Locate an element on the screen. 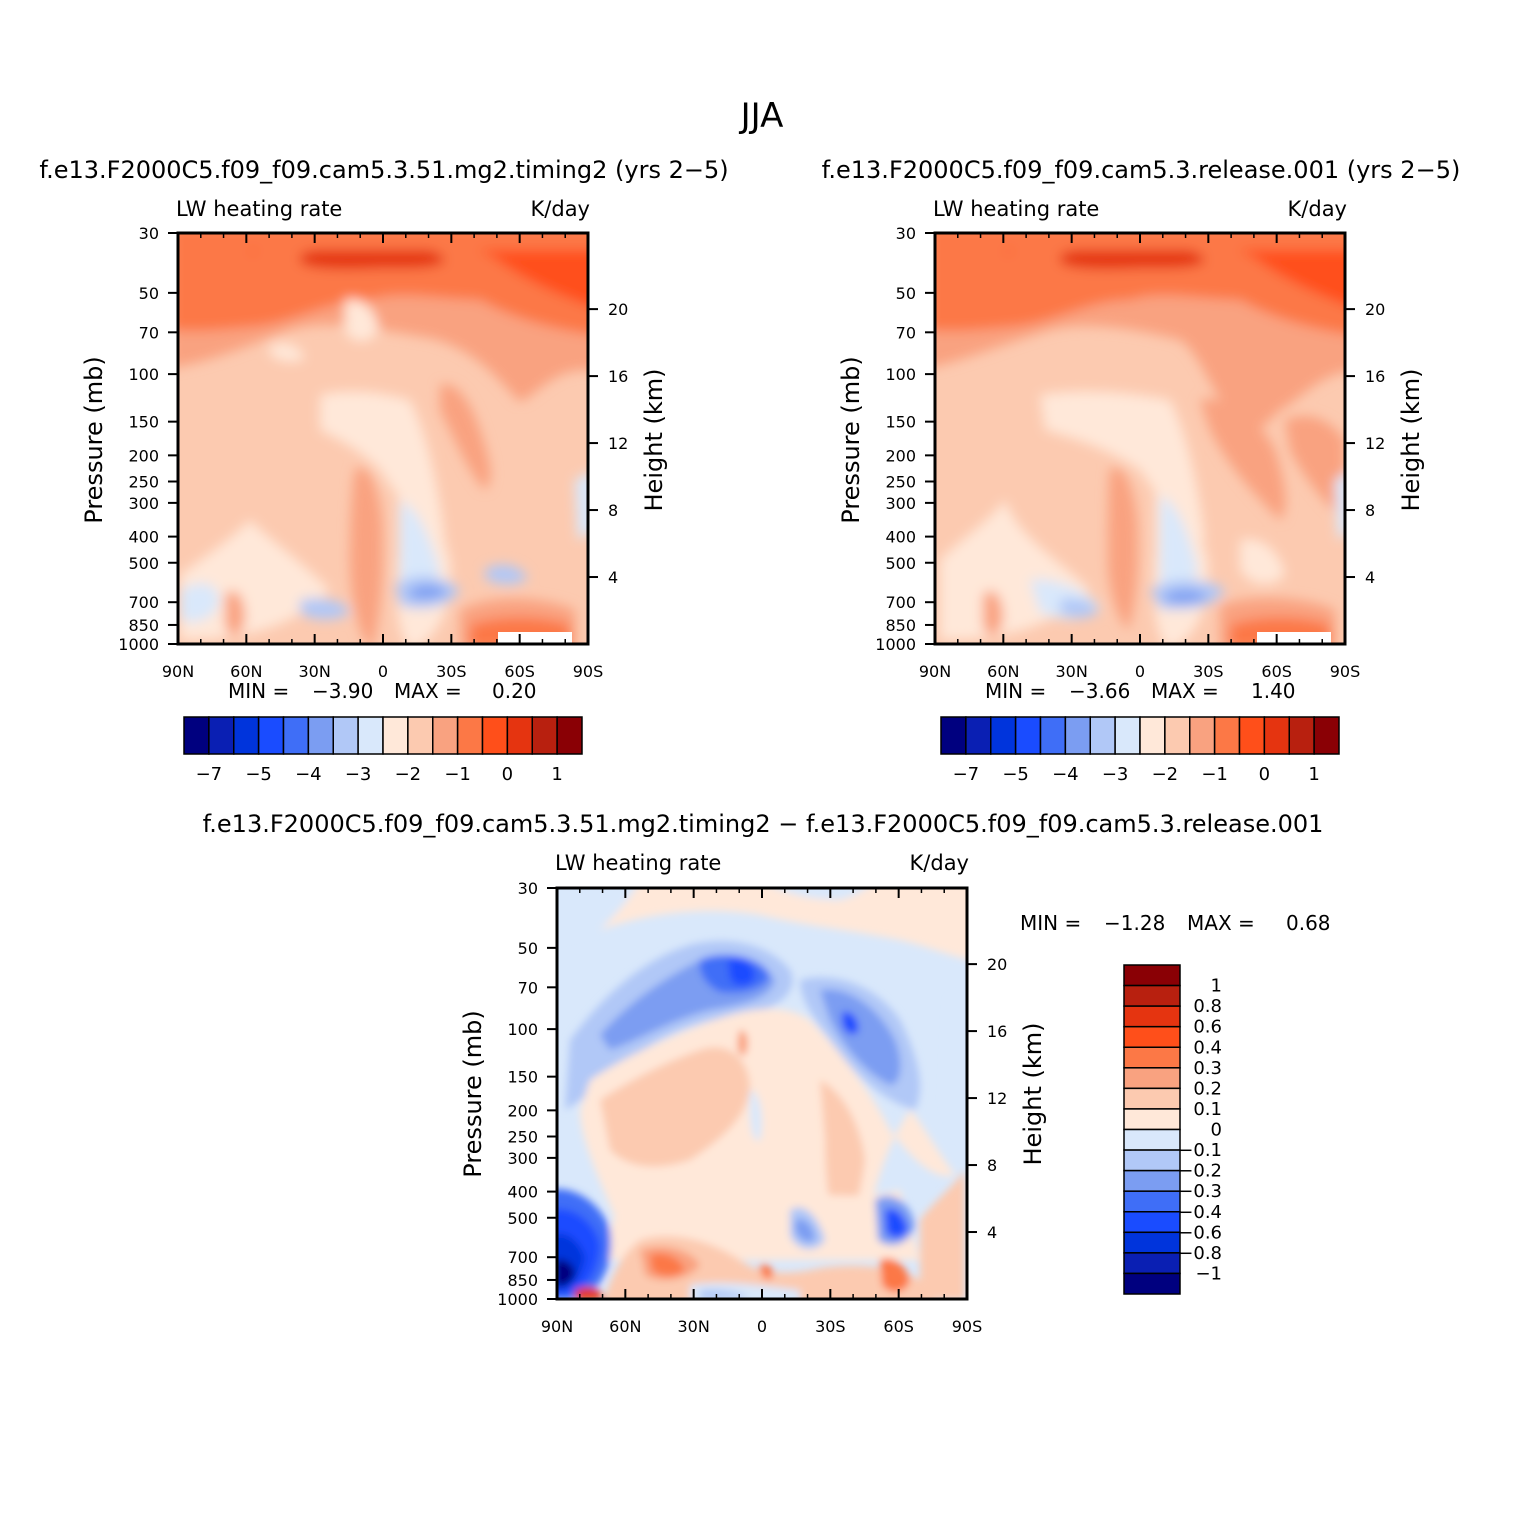 This screenshot has width=1524, height=1524. panel-1-min-value: −3.90 is located at coordinates (342, 691).